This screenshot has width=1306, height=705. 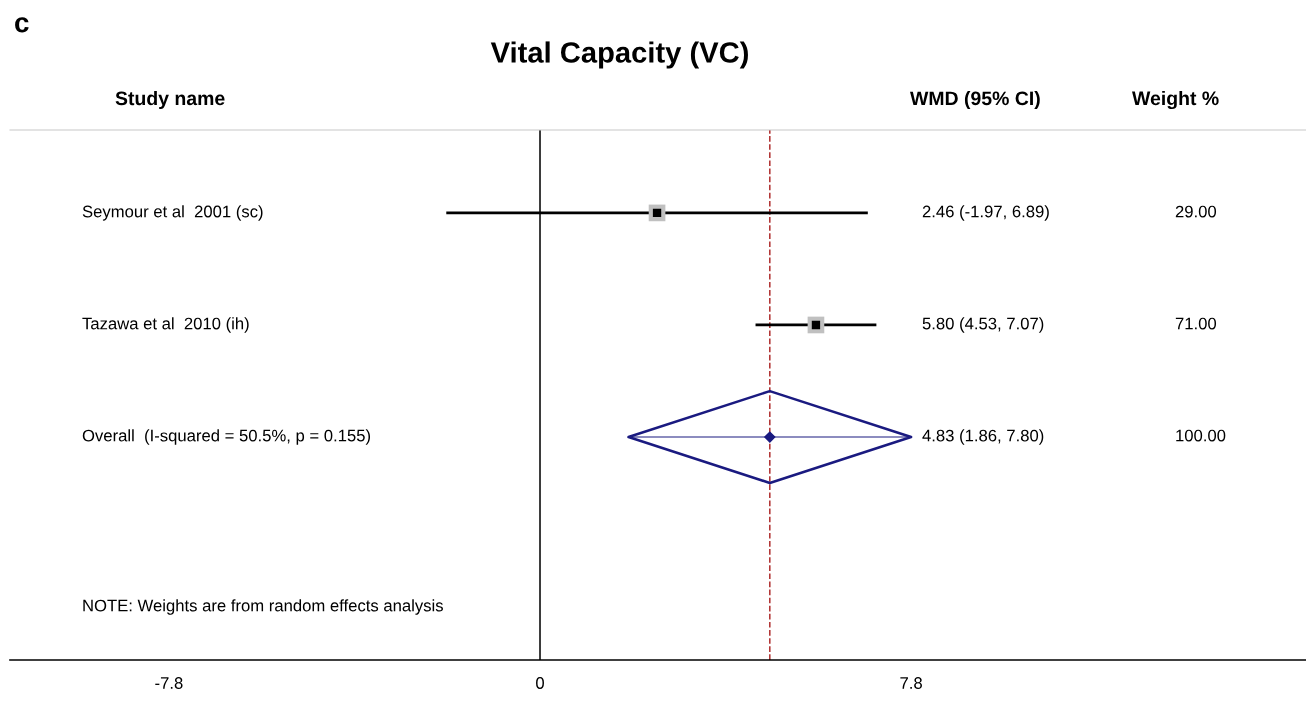 I want to click on y-tick-label: Overall (I-squared = 50.5%, p = 0.155), so click(x=226, y=437).